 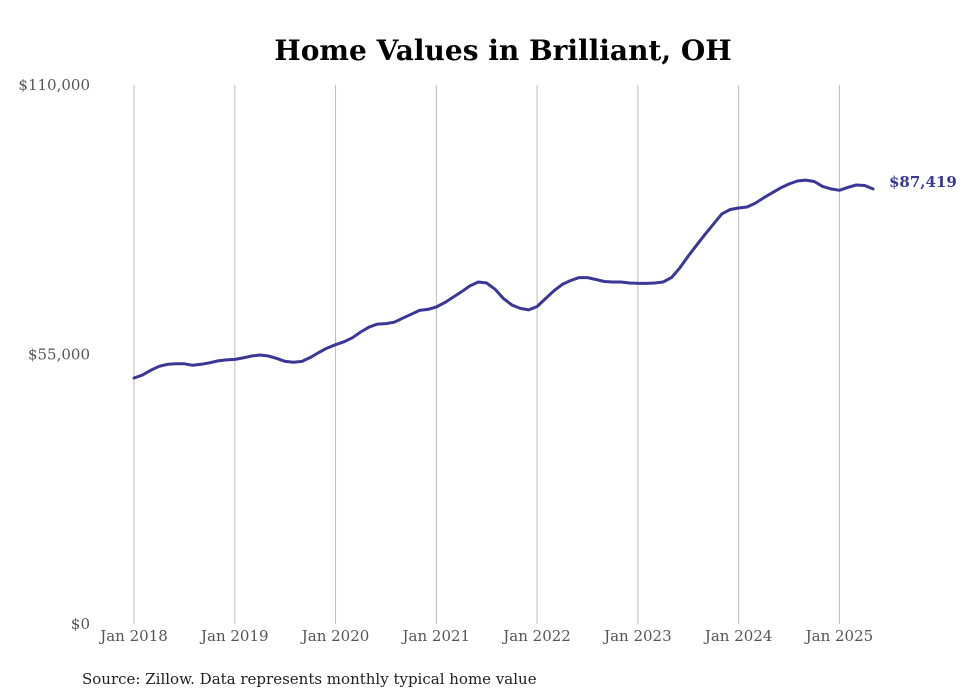 I want to click on y-axis-ticks: $0 $55,000 $110,000, so click(x=54, y=354).